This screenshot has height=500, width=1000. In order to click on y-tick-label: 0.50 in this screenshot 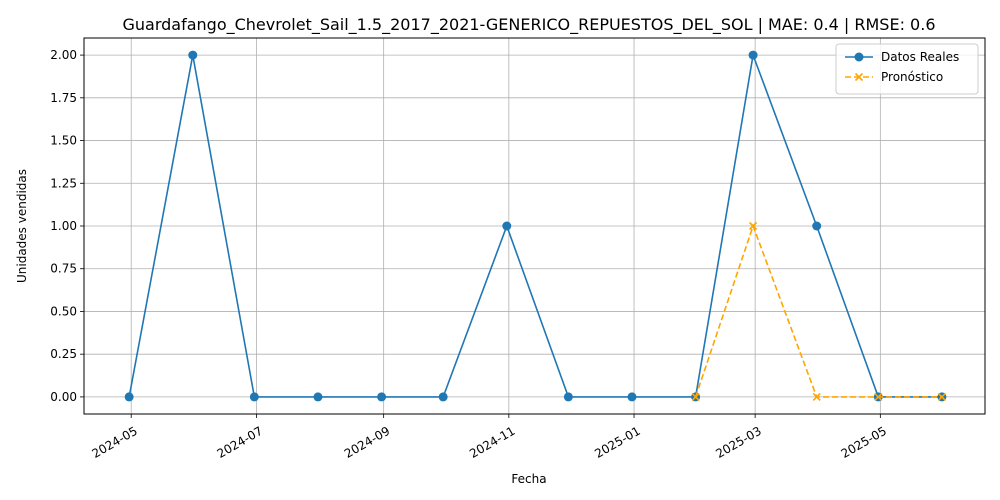, I will do `click(63, 311)`.